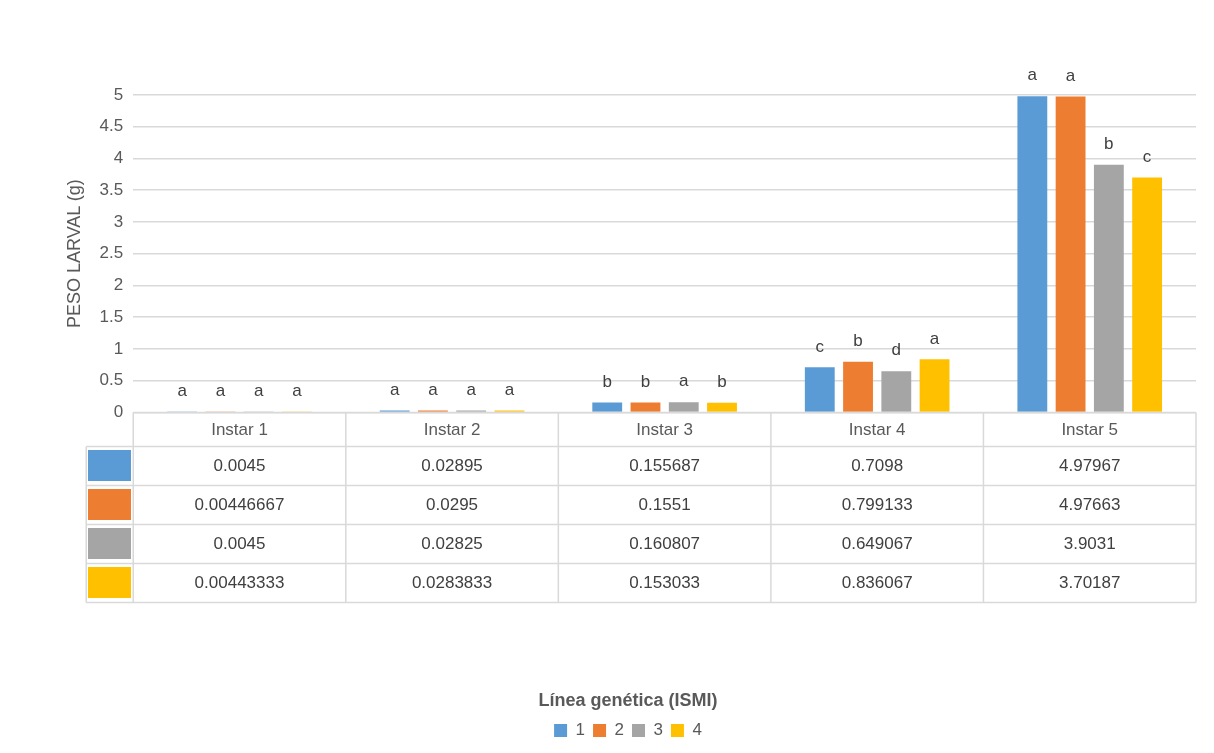 Image resolution: width=1214 pixels, height=753 pixels. What do you see at coordinates (118, 285) in the screenshot?
I see `y-tick-label: 2` at bounding box center [118, 285].